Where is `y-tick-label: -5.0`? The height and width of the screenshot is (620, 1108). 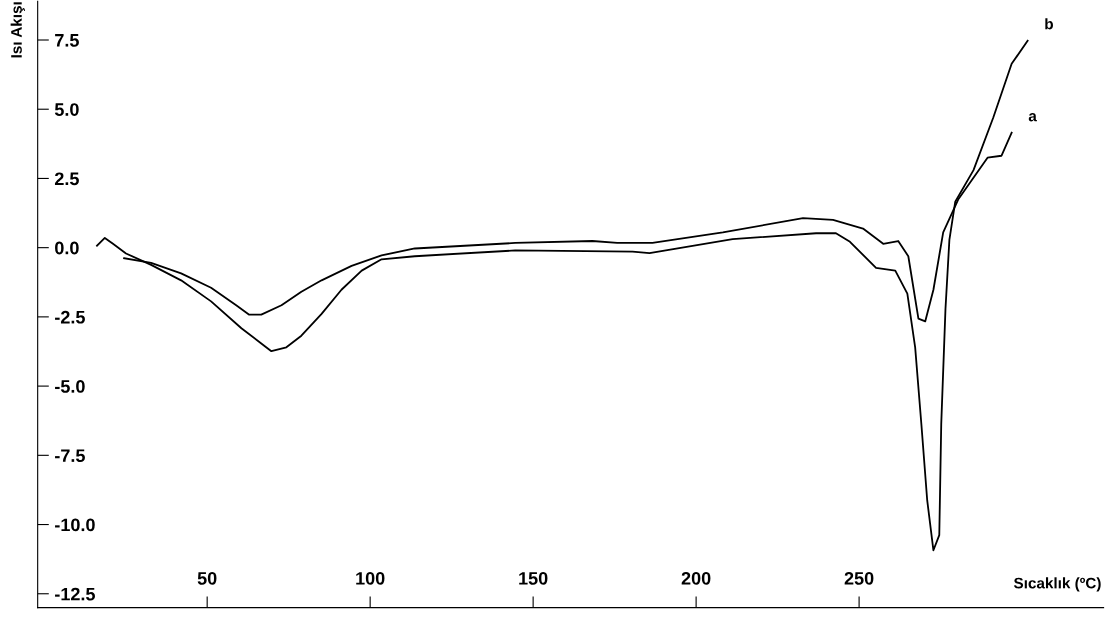
y-tick-label: -5.0 is located at coordinates (70, 386).